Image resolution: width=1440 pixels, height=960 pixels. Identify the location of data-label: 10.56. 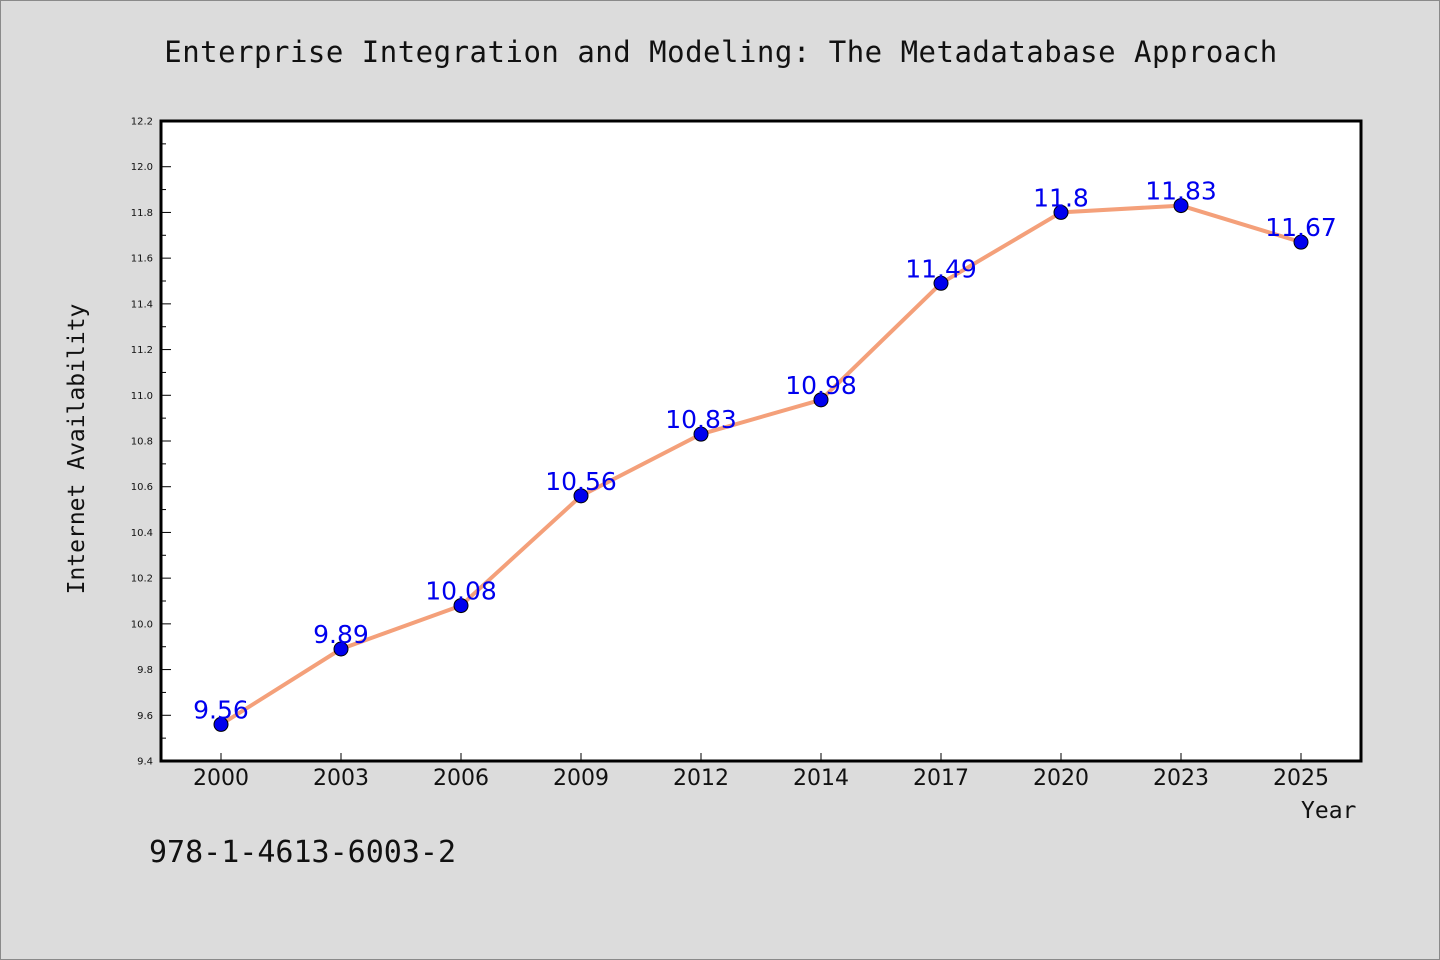
(581, 481).